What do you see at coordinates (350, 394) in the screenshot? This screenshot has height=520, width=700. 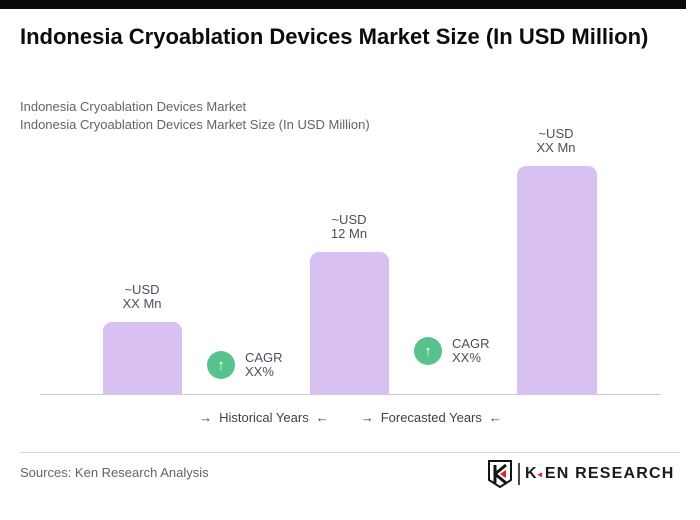 I see `x-axis-line` at bounding box center [350, 394].